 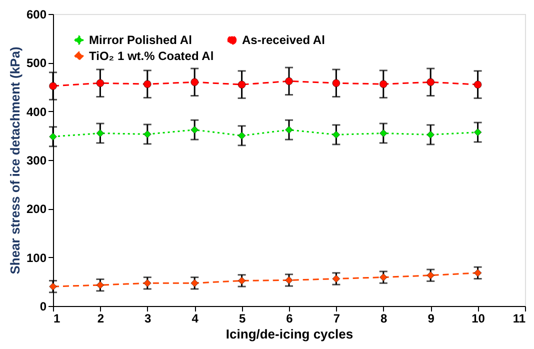 I want to click on y-tick-label: 600, so click(x=36, y=15).